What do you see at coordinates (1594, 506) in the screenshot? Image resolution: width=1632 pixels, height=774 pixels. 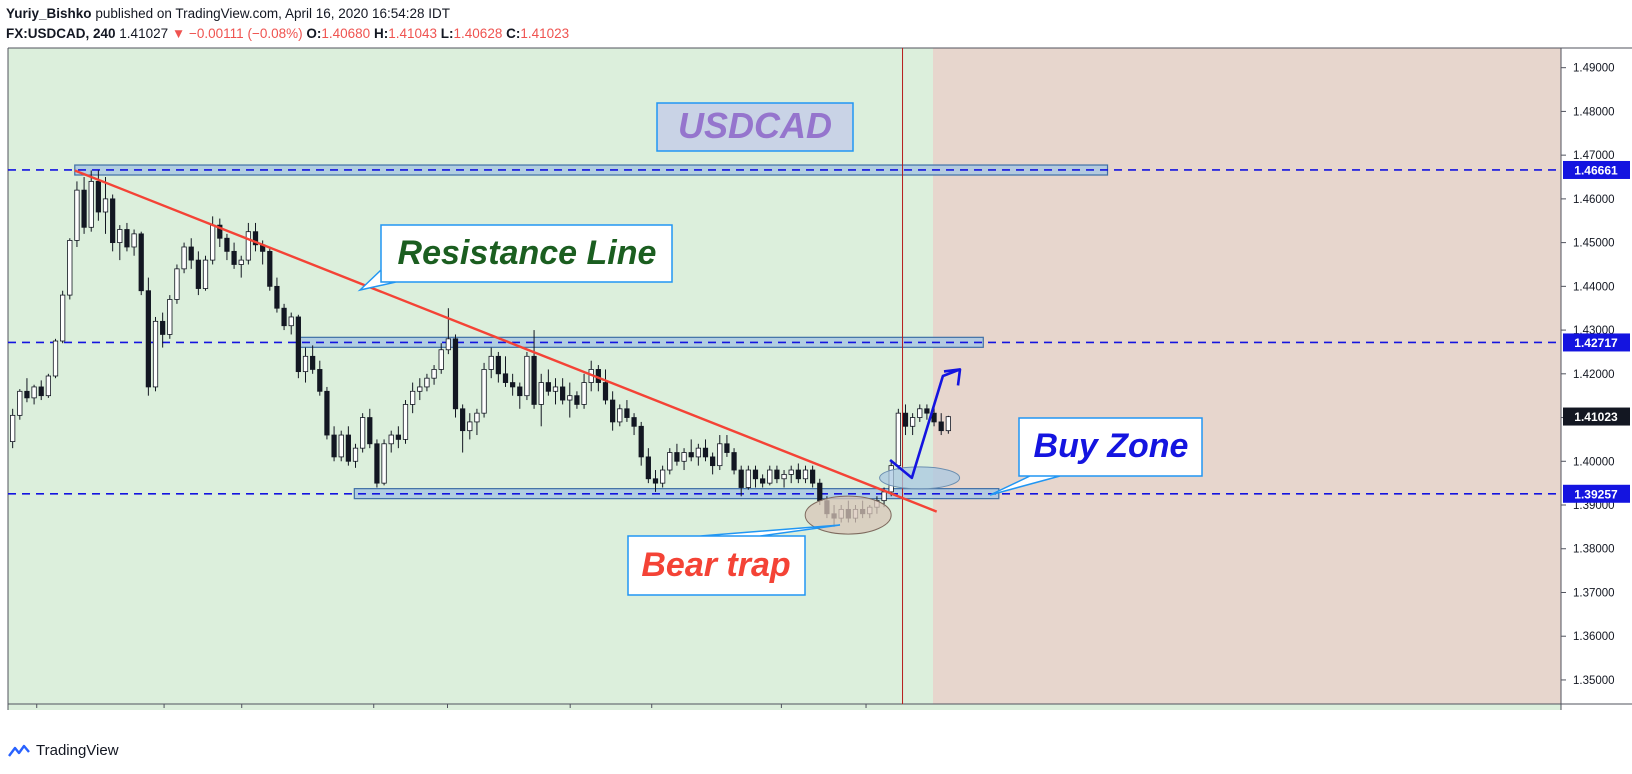 I see `y-tick-label: 1.39000` at bounding box center [1594, 506].